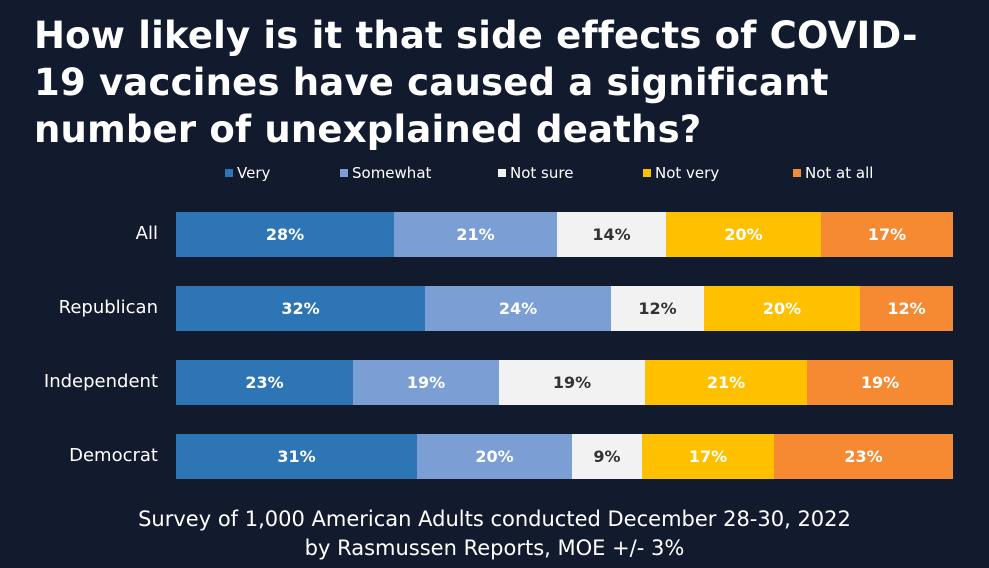 The height and width of the screenshot is (568, 989). I want to click on bar-segment-very: 23%, so click(264, 382).